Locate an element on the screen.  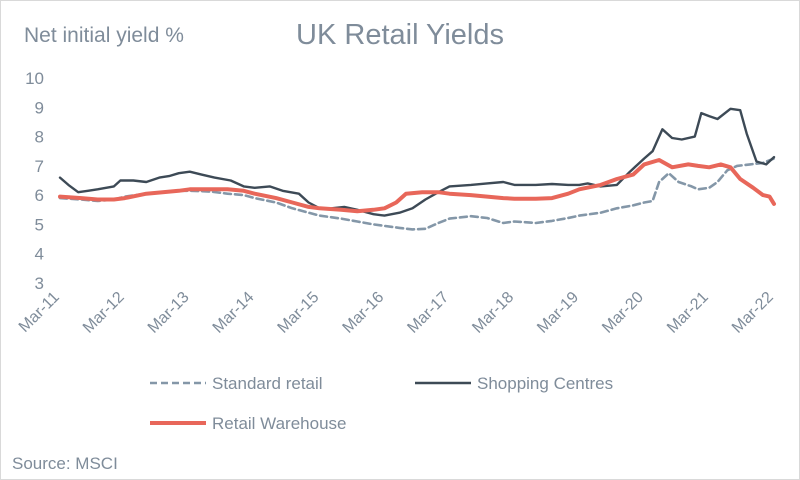
y-tick-label: 3 is located at coordinates (39, 283).